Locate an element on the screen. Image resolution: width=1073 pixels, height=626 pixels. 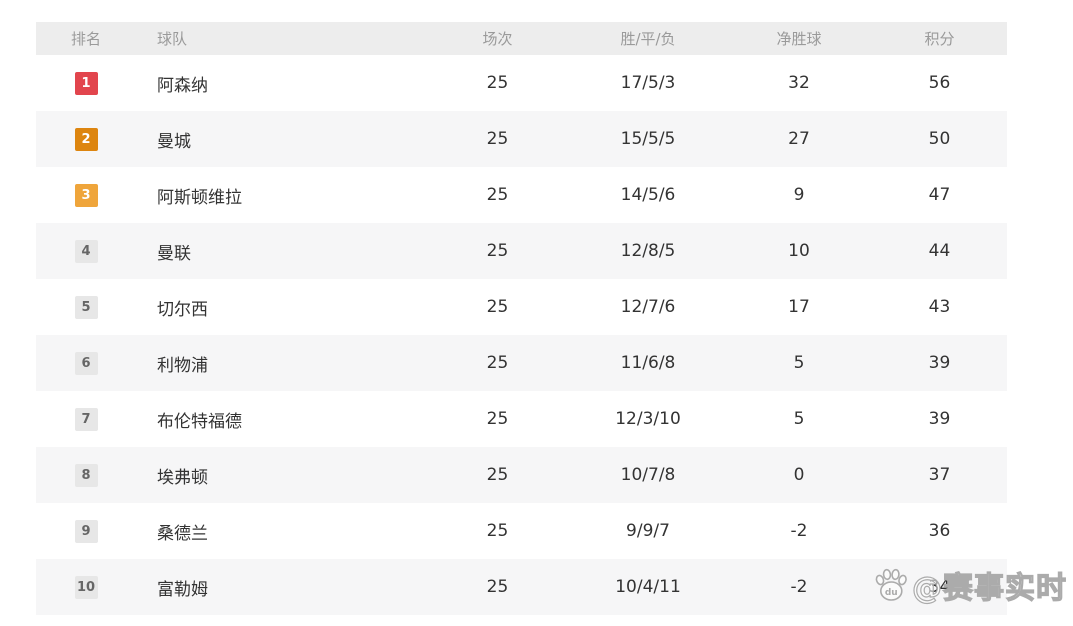
rank-badge: 4 is located at coordinates (86, 251).